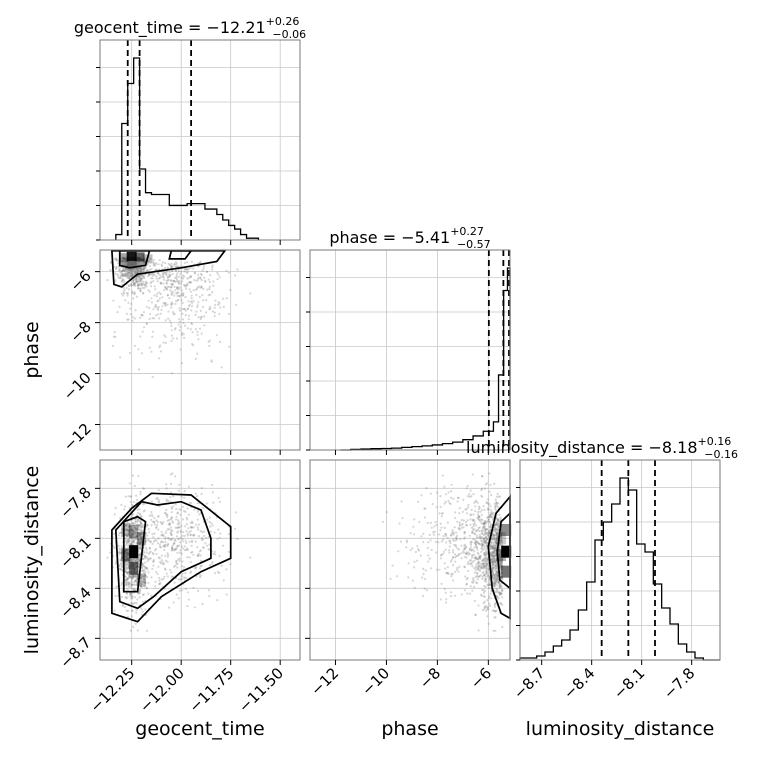 Image resolution: width=760 pixels, height=760 pixels. What do you see at coordinates (134, 552) in the screenshot?
I see `density-cell` at bounding box center [134, 552].